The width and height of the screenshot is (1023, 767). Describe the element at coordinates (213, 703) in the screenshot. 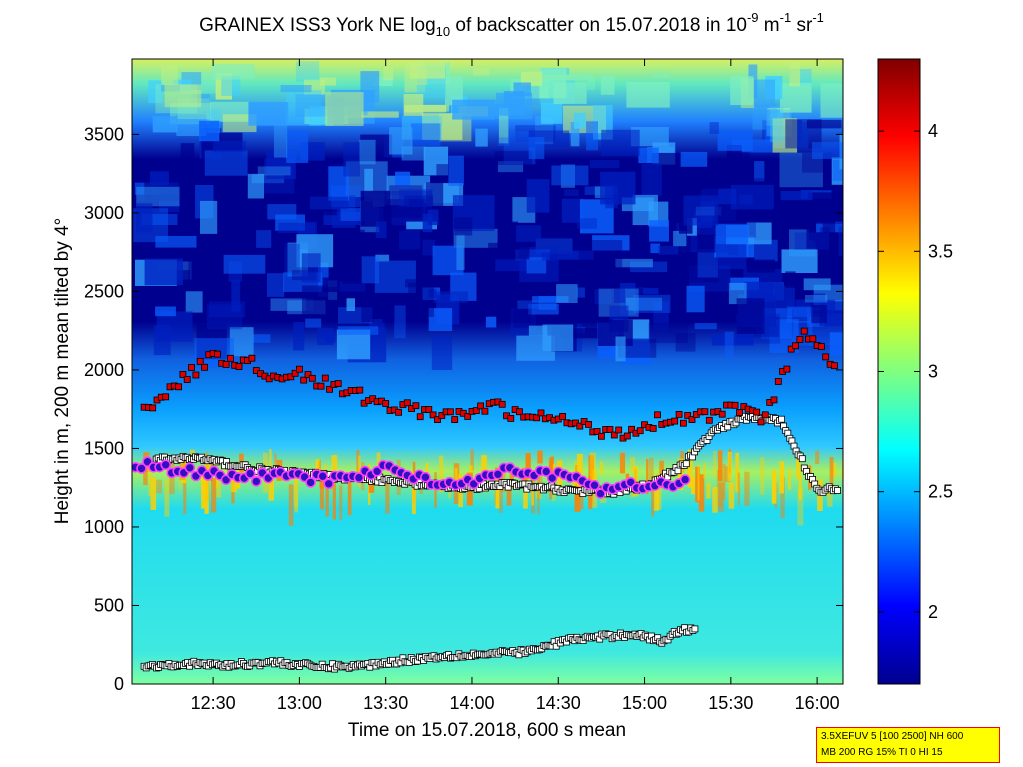

I see `x-tick-label: 12:30` at that location.